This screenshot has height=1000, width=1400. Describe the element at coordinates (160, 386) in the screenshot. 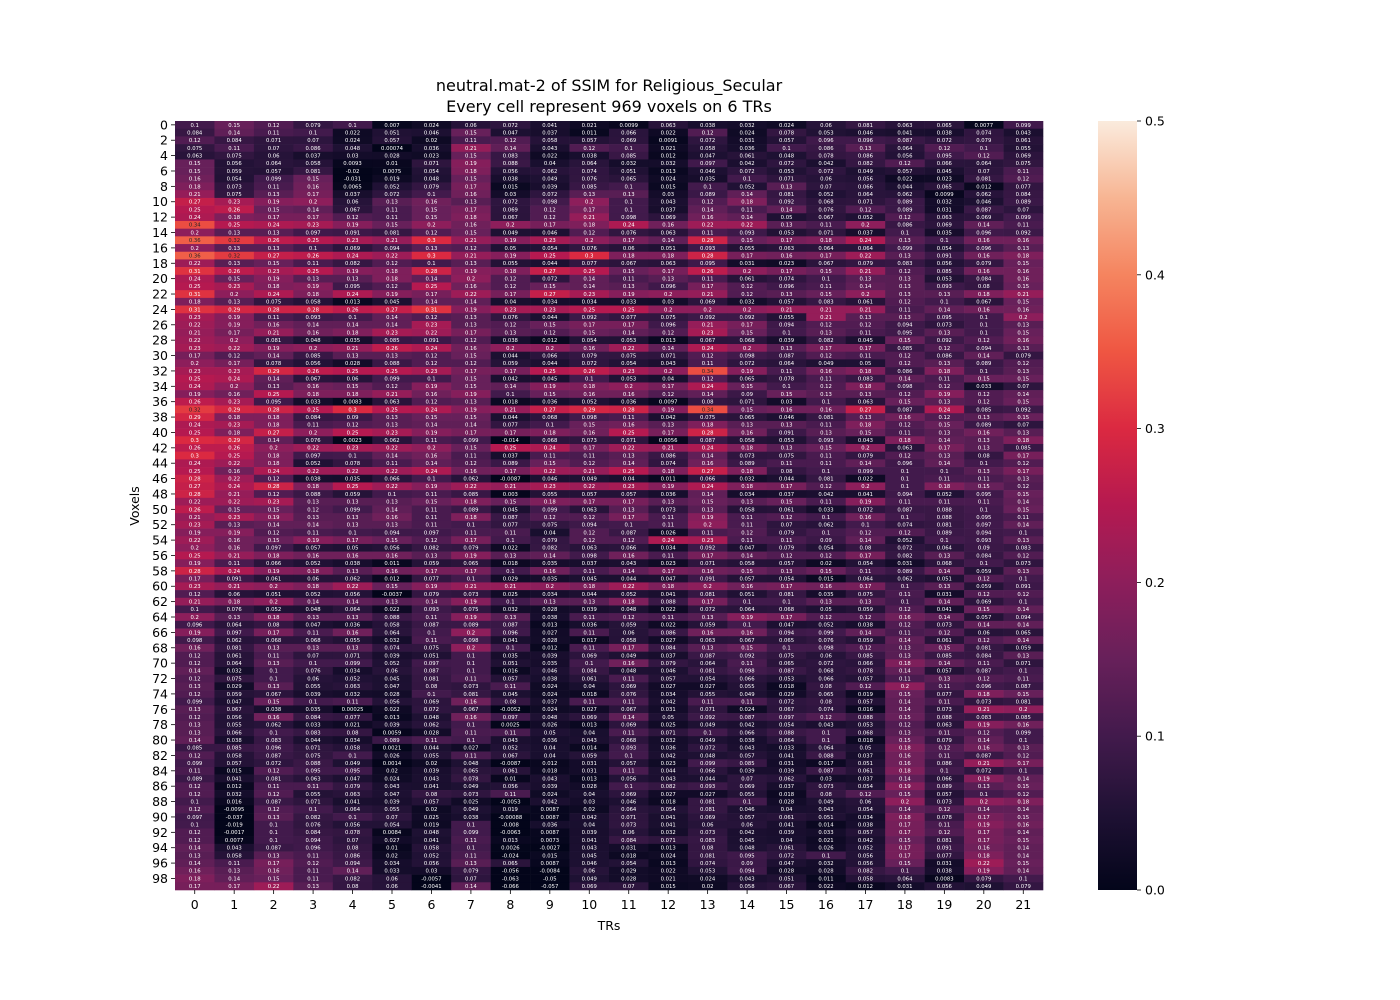

I see `y-tick-label: 34` at that location.